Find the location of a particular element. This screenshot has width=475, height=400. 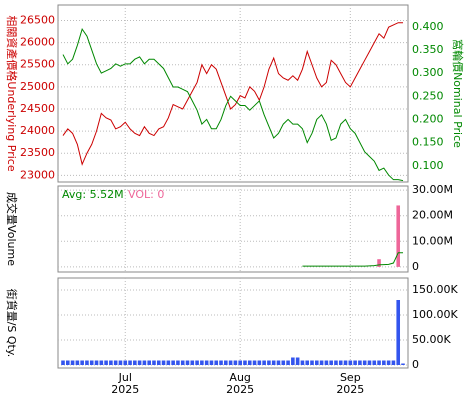

vol-label: VOL: 0 is located at coordinates (146, 194).